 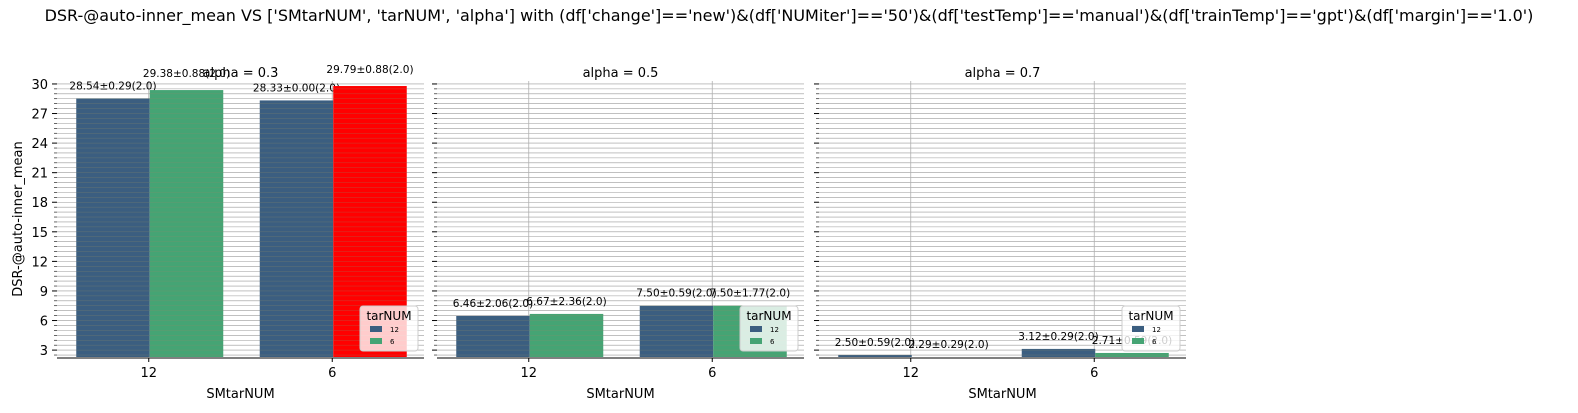 What do you see at coordinates (186, 74) in the screenshot?
I see `data-label: 29.38±0.88(2.0)` at bounding box center [186, 74].